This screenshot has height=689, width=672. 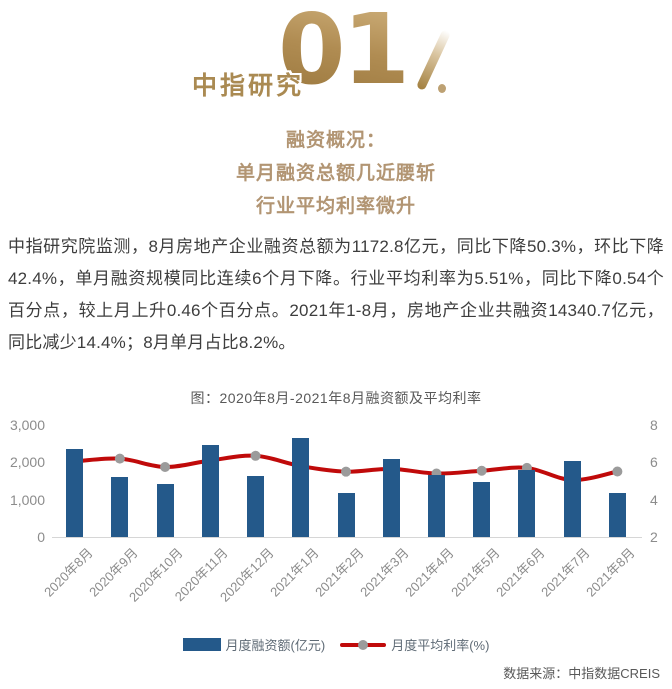 I want to click on brand-title: 中指研究, so click(x=248, y=86).